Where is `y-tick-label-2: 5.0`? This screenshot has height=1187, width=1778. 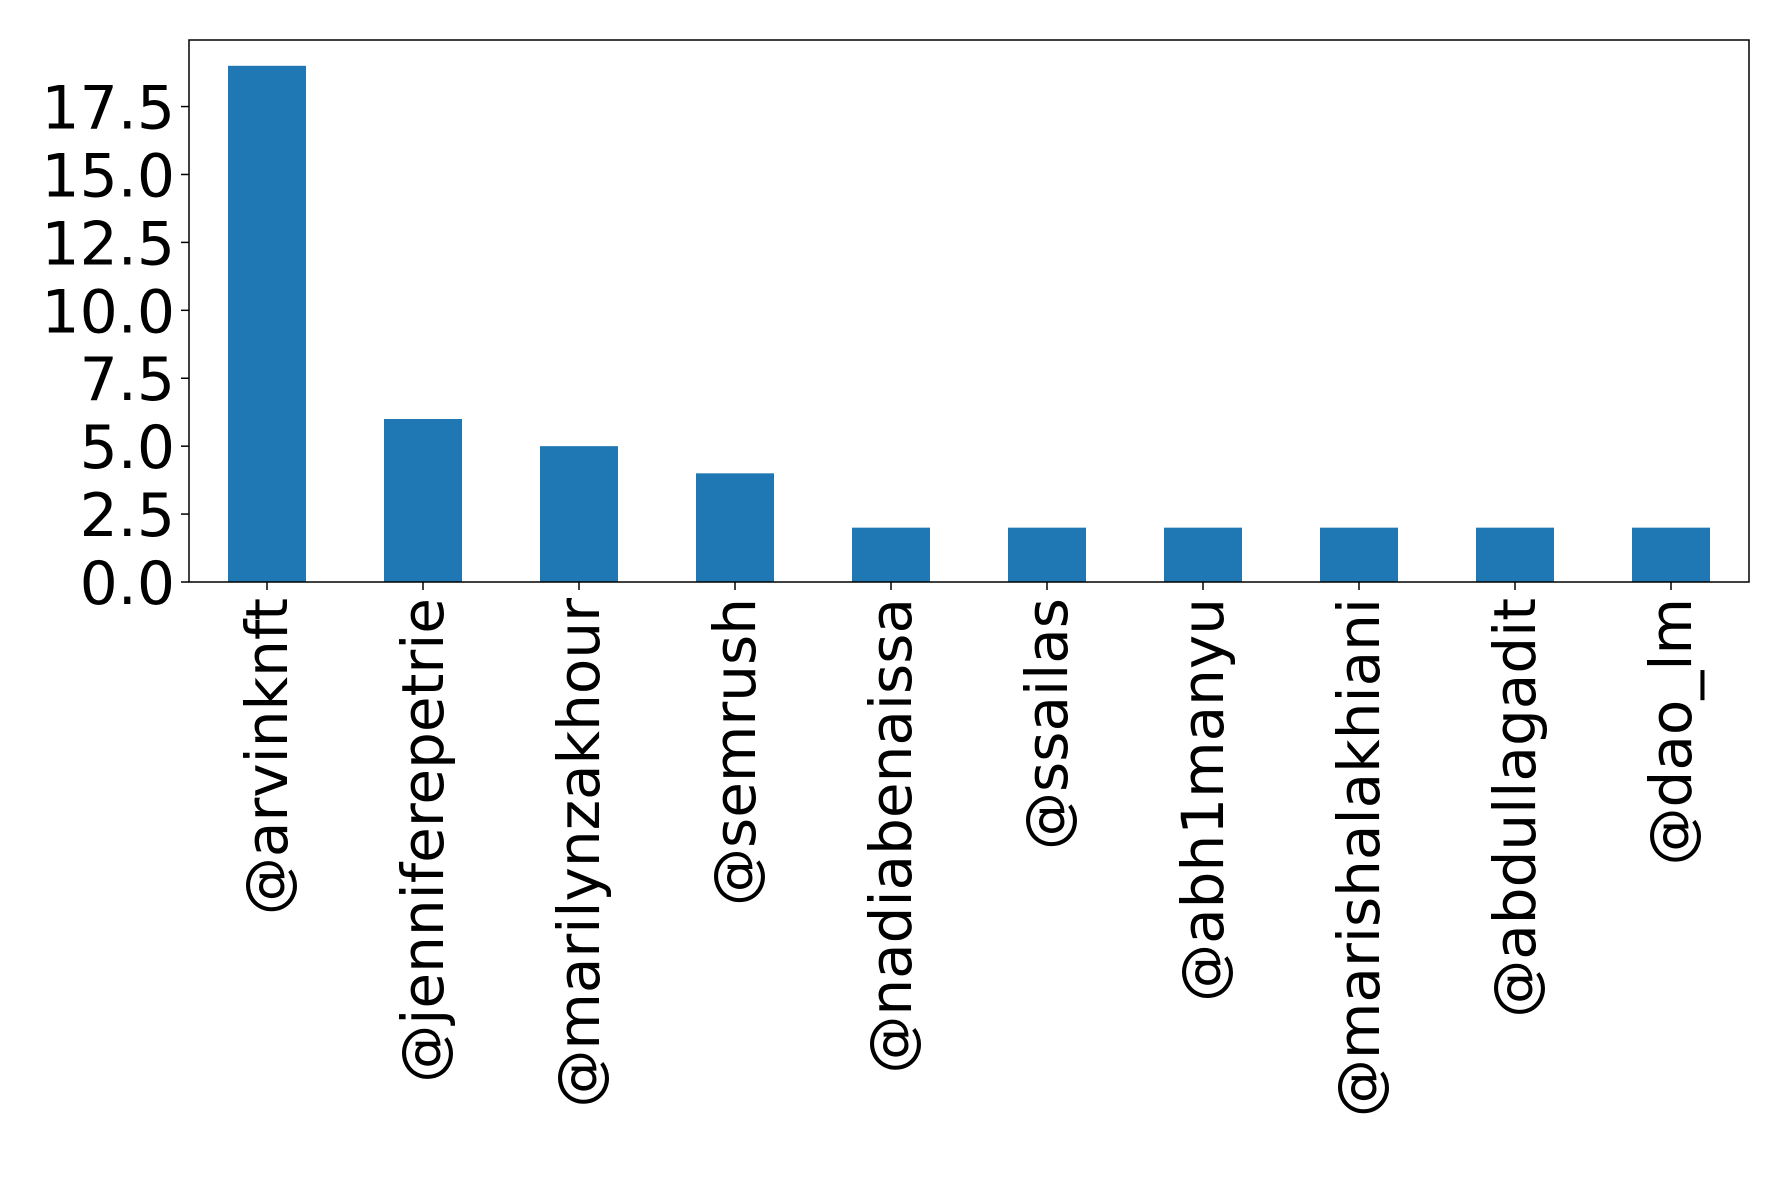 y-tick-label-2: 5.0 is located at coordinates (127, 448).